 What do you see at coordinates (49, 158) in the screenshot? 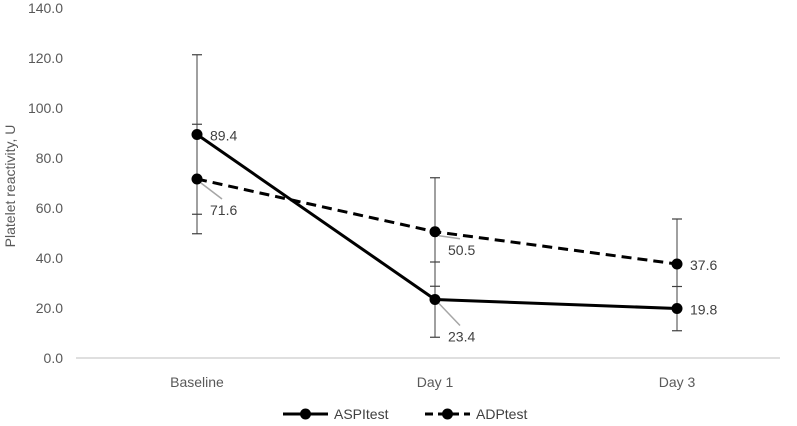
I see `y-tick-label: 80.0` at bounding box center [49, 158].